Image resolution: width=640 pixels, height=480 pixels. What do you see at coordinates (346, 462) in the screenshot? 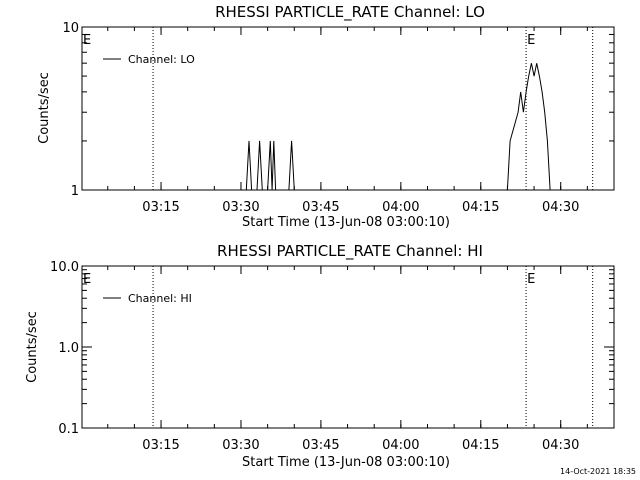
I see `panel-hi-xlabel: Start Time (13-Jun-08 03:00:10)` at bounding box center [346, 462].